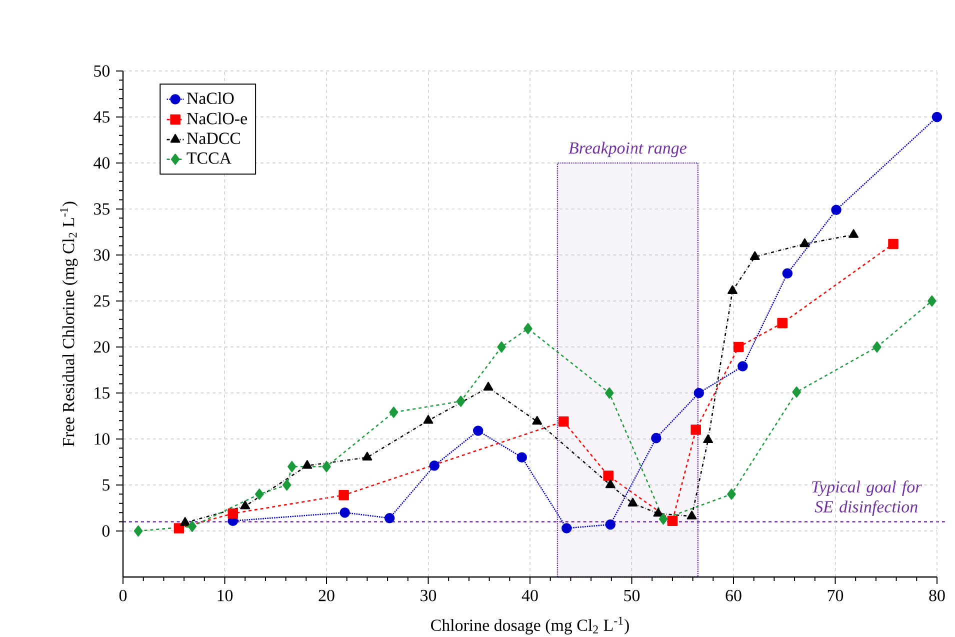  I want to click on x-tick-label: 60, so click(734, 596).